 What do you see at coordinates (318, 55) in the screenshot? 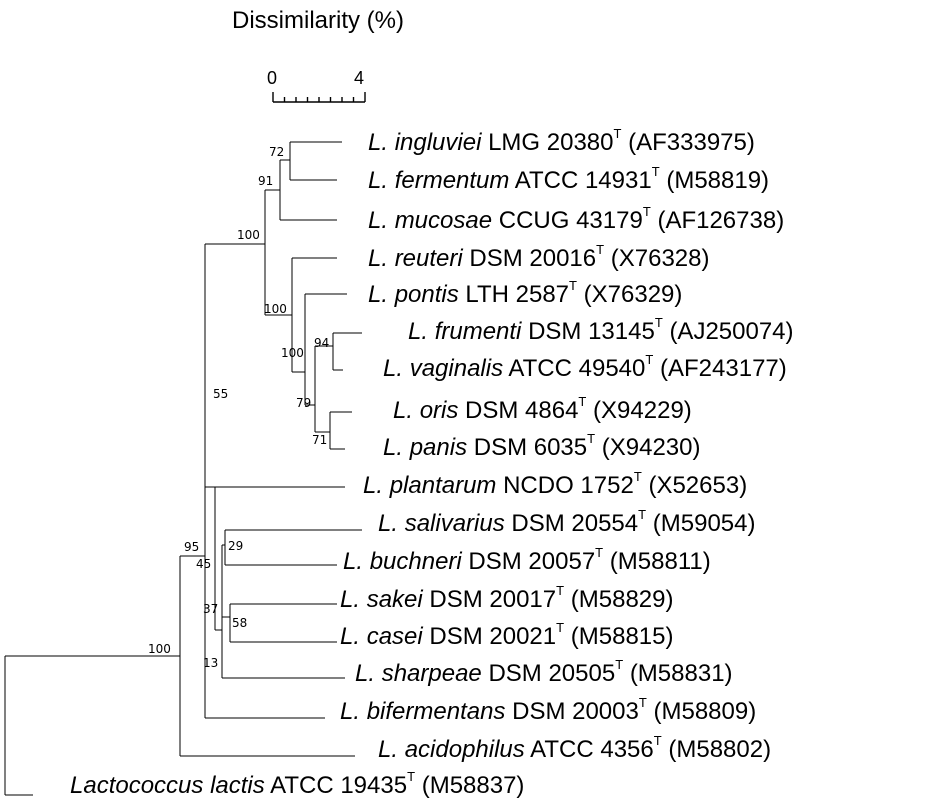
I see `scale-bar: Dissimilarity (%) 0 4` at bounding box center [318, 55].